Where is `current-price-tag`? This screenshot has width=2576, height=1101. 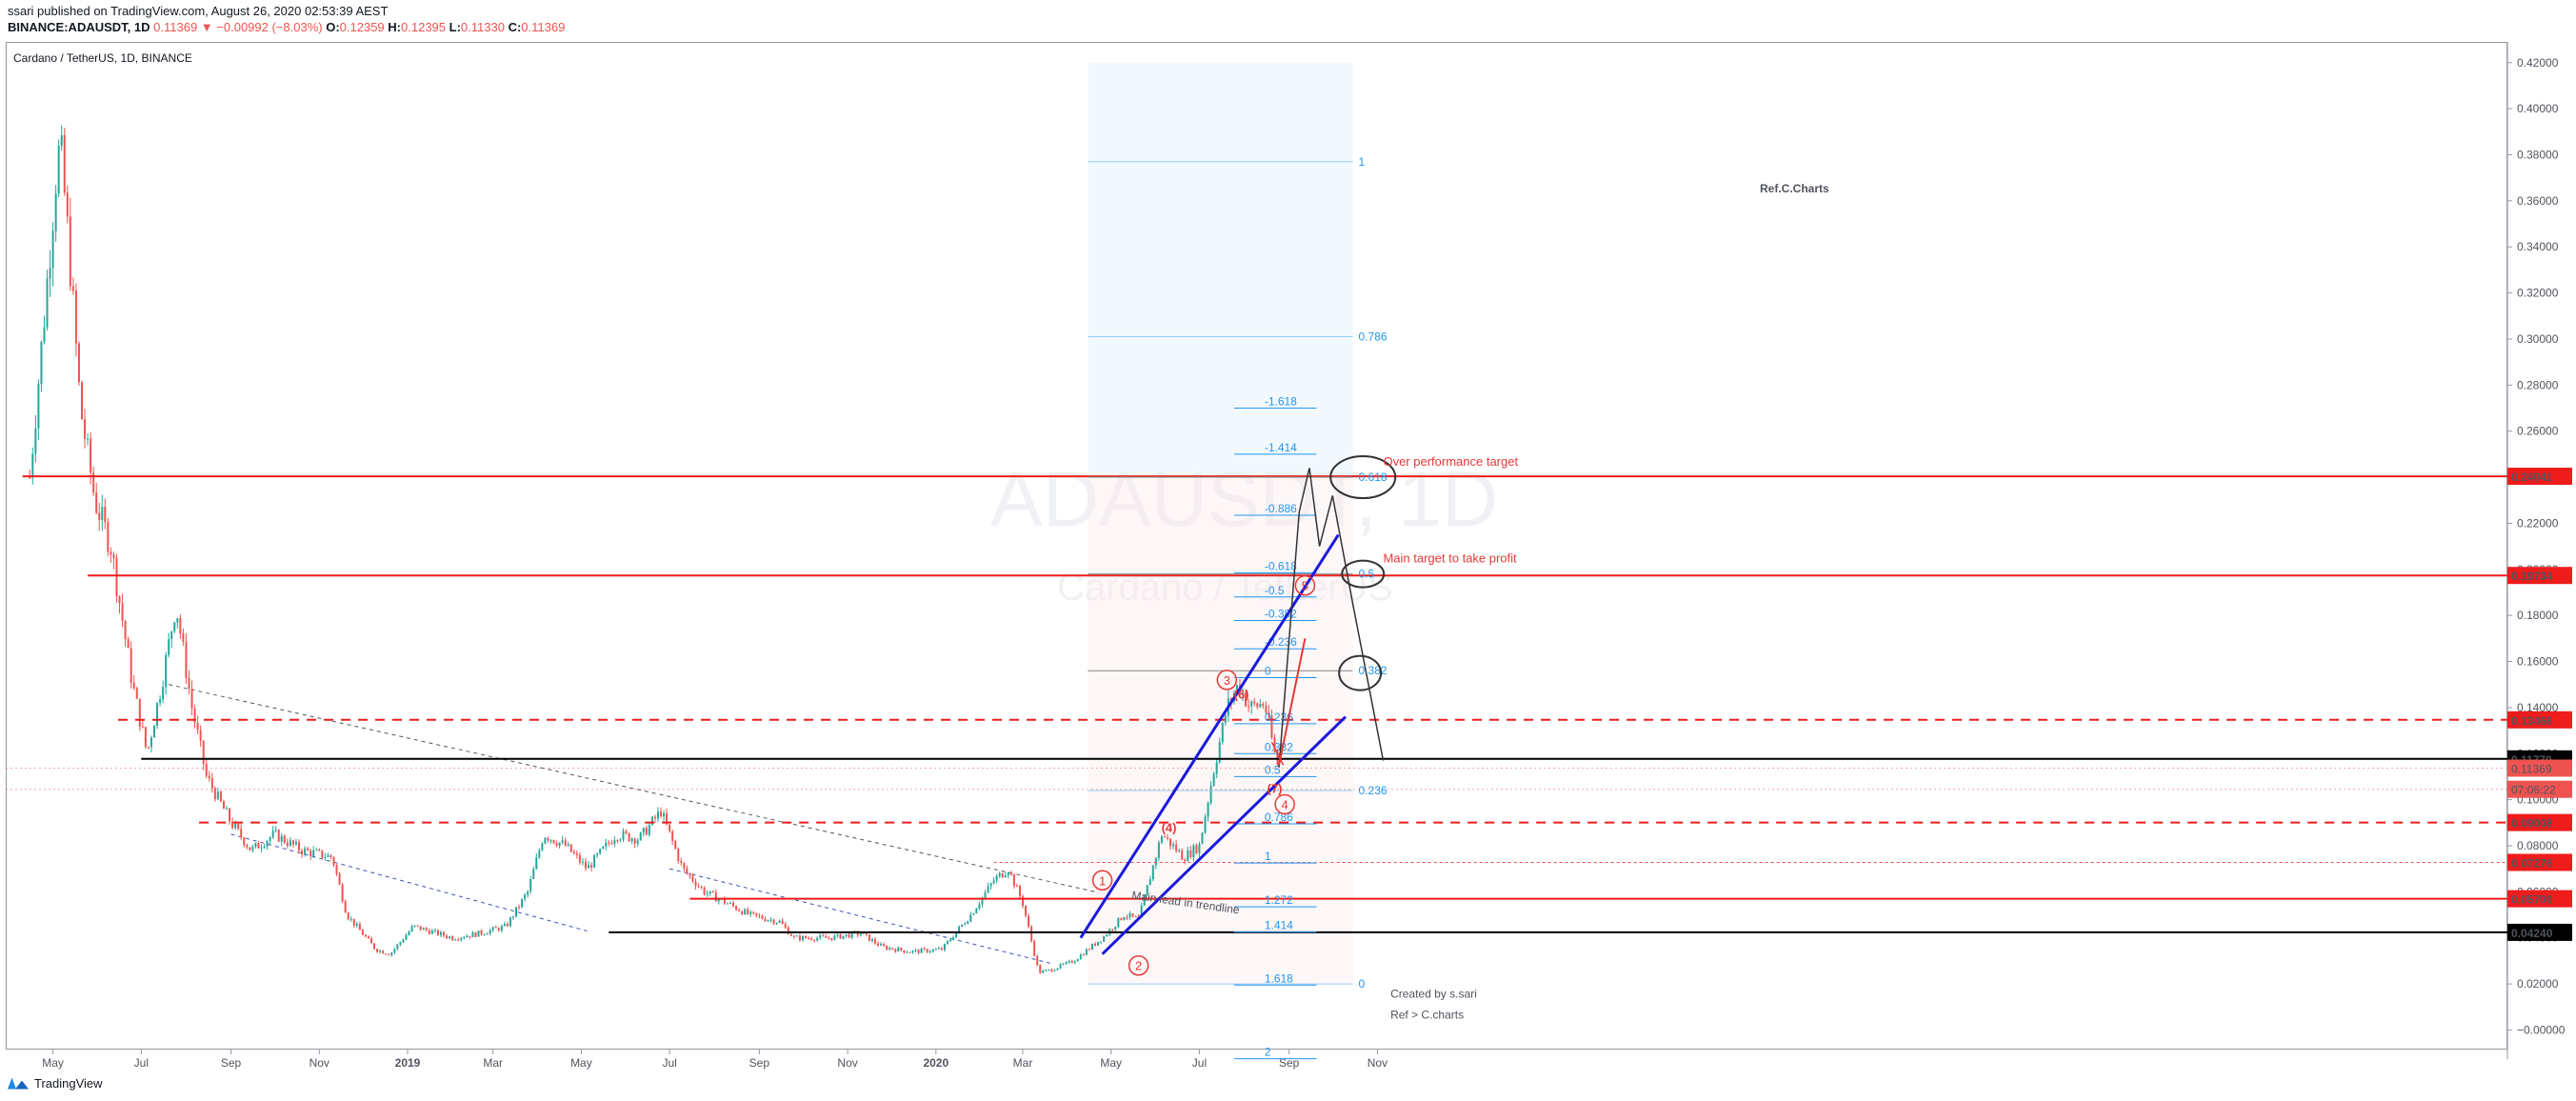 current-price-tag is located at coordinates (2539, 768).